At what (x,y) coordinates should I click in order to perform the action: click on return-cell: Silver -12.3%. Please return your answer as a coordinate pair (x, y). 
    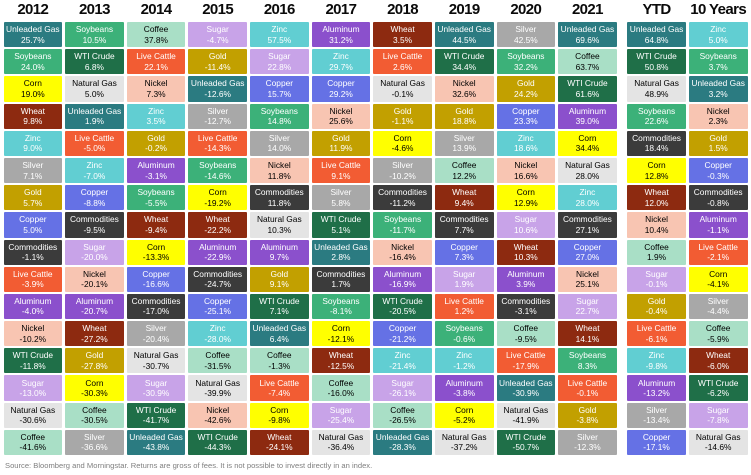
    Looking at the image, I should click on (587, 442).